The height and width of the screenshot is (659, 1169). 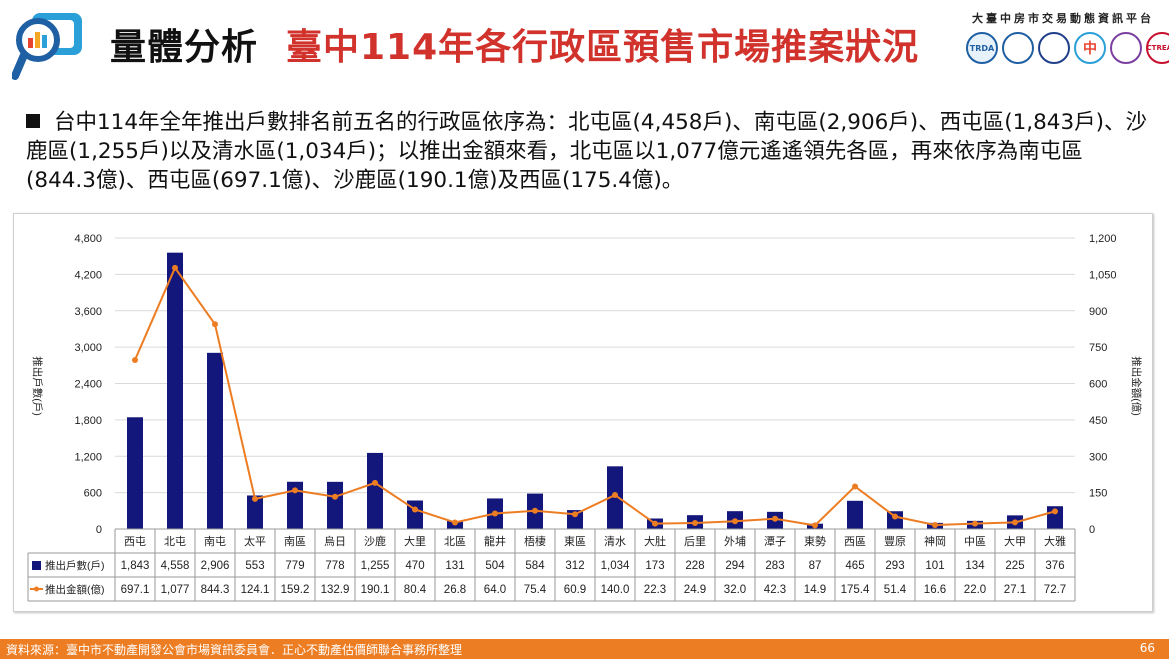 What do you see at coordinates (495, 566) in the screenshot?
I see `bar-data-label: 504` at bounding box center [495, 566].